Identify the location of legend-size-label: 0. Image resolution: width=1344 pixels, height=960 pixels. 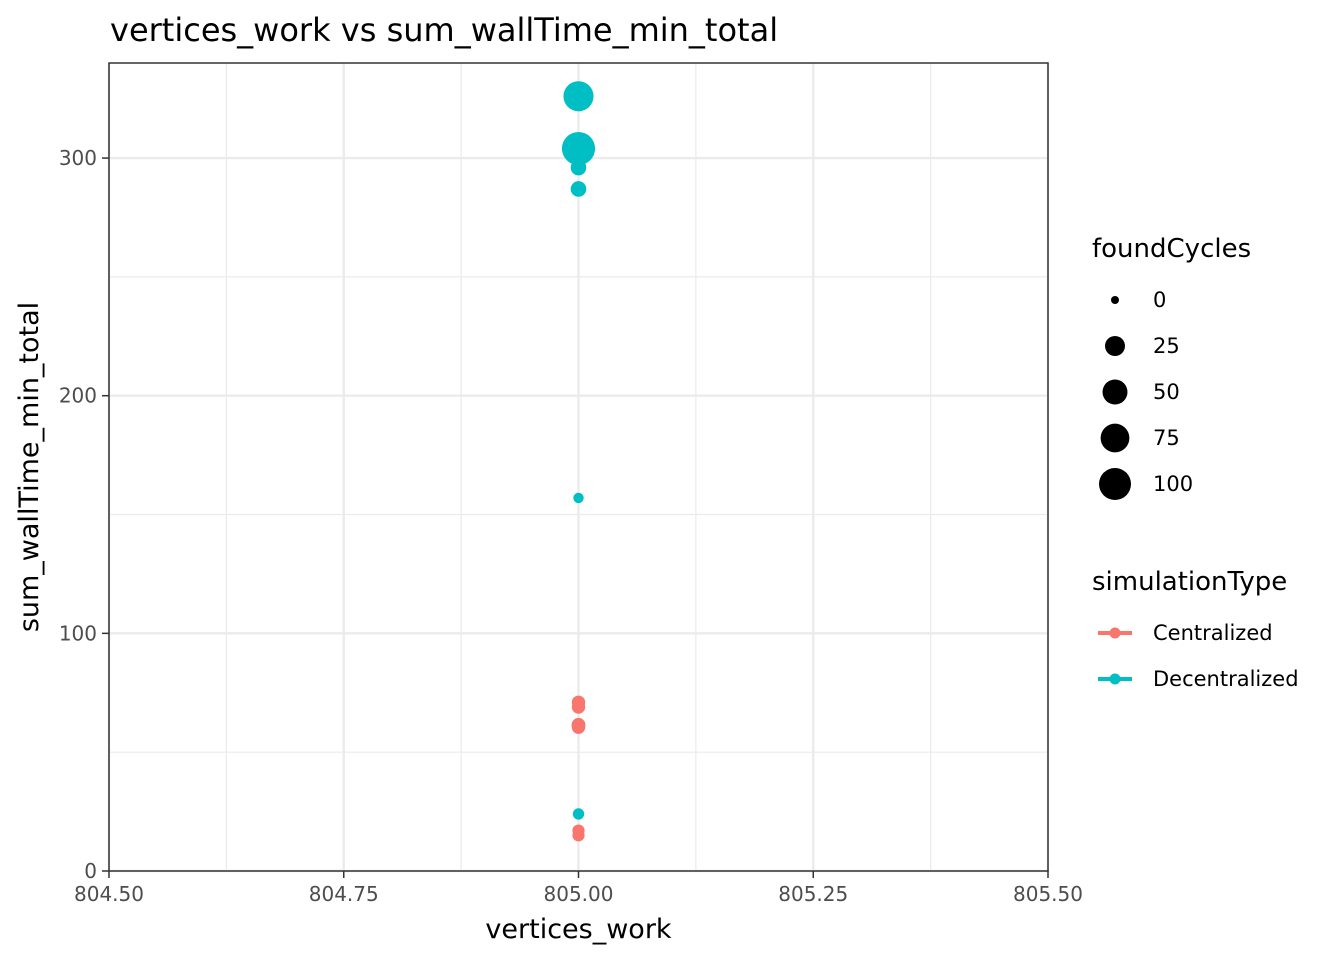
(1159, 300).